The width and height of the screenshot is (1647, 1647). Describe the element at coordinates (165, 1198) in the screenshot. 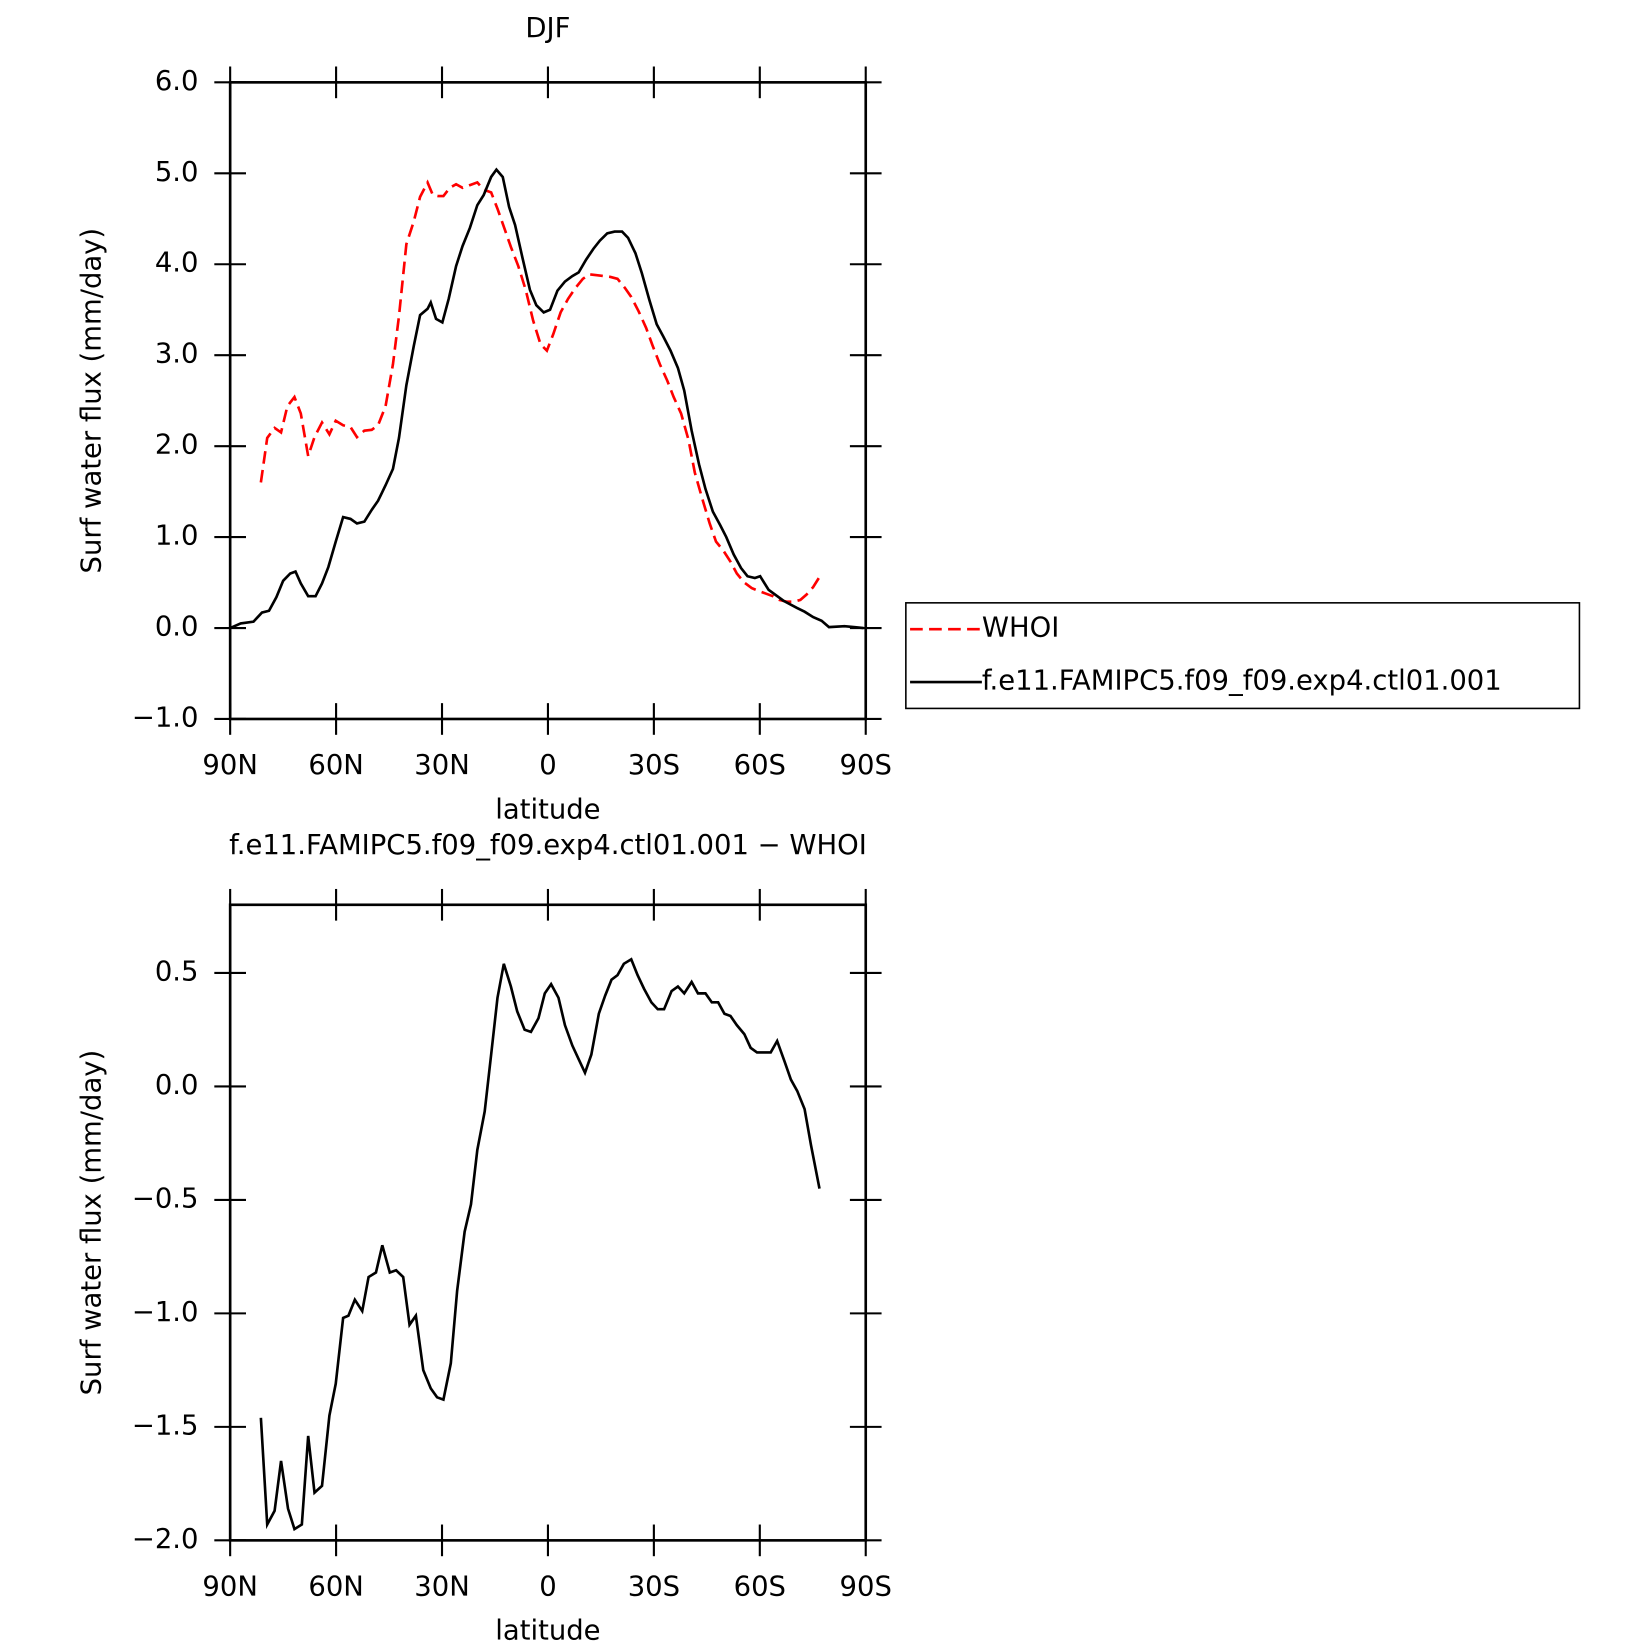

I see `y-tick-label: −0.5` at that location.